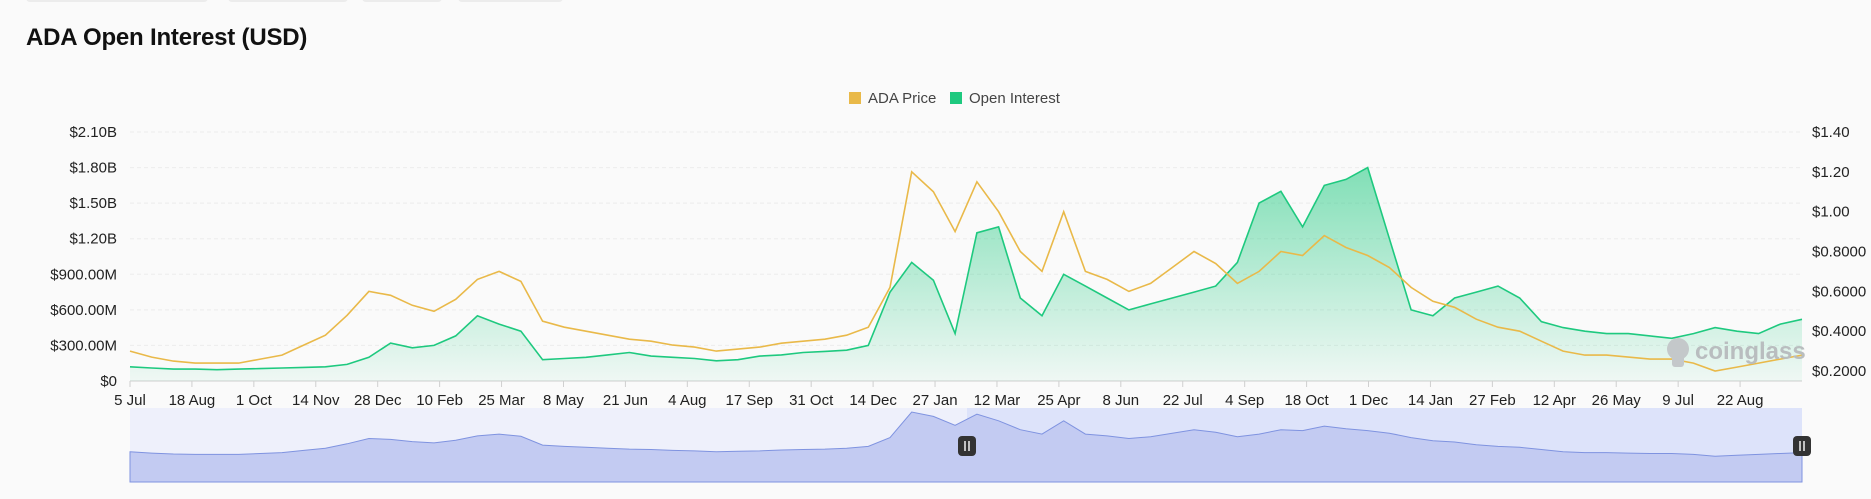  What do you see at coordinates (83, 310) in the screenshot?
I see `y-left-tick-label: $600.00M` at bounding box center [83, 310].